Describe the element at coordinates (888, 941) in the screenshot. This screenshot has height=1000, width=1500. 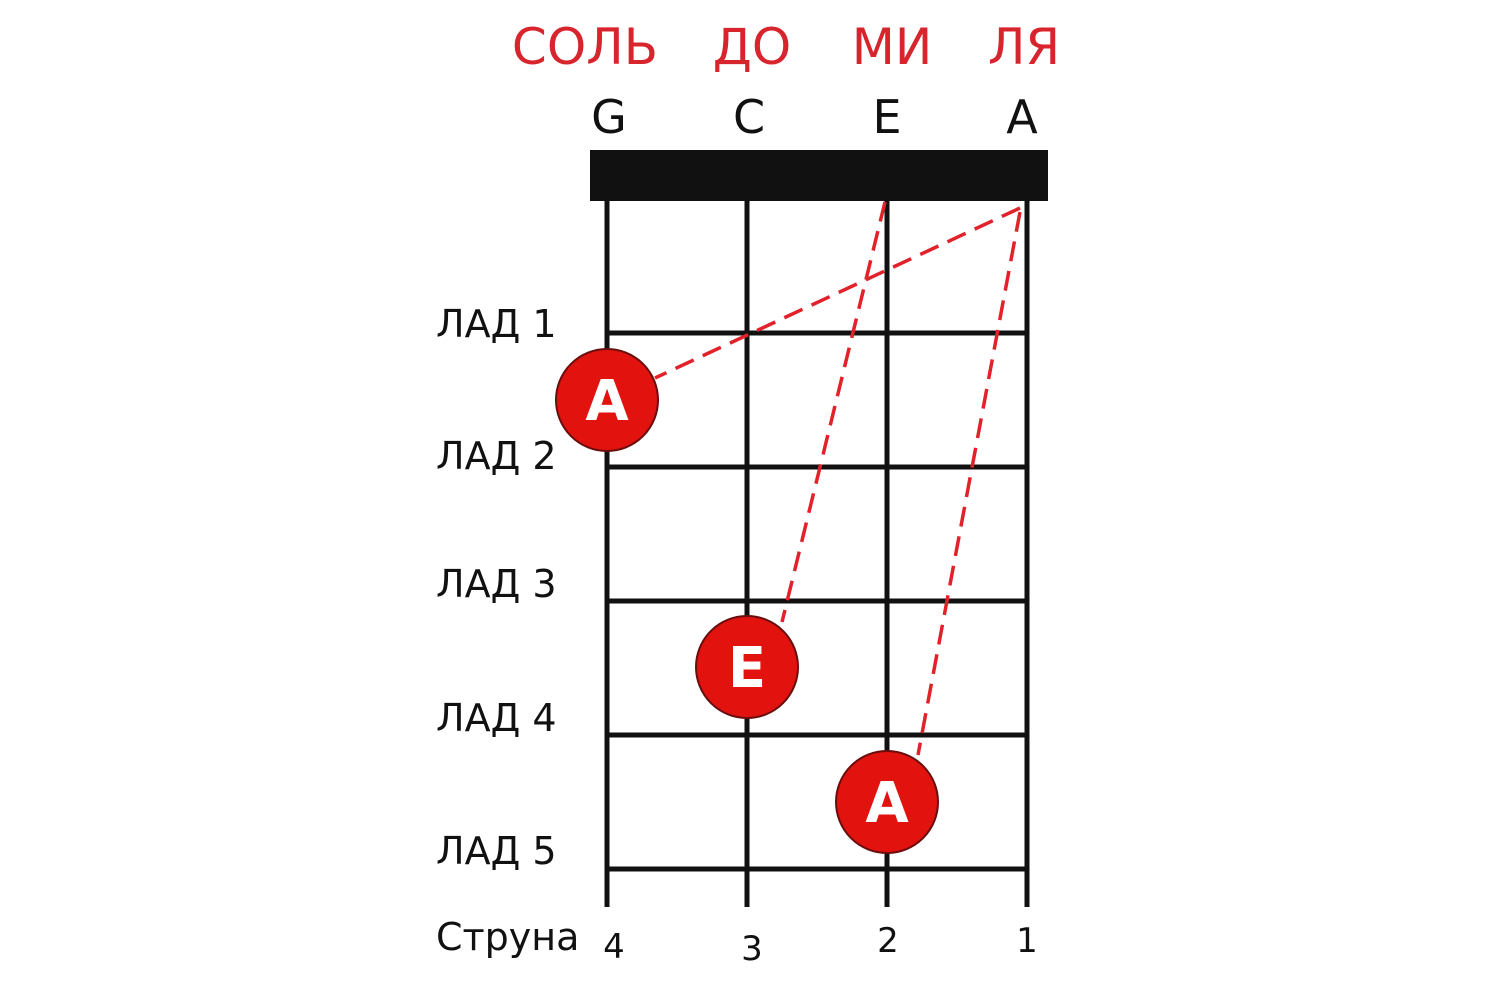
I see `string-number: 2` at that location.